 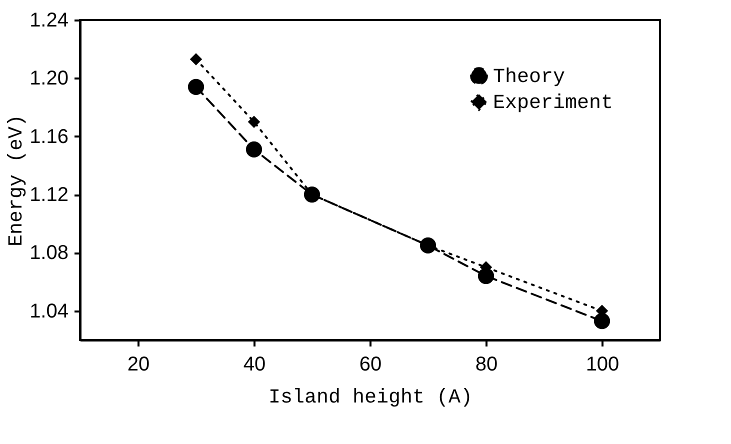 What do you see at coordinates (529, 77) in the screenshot?
I see `legend-label: Theory` at bounding box center [529, 77].